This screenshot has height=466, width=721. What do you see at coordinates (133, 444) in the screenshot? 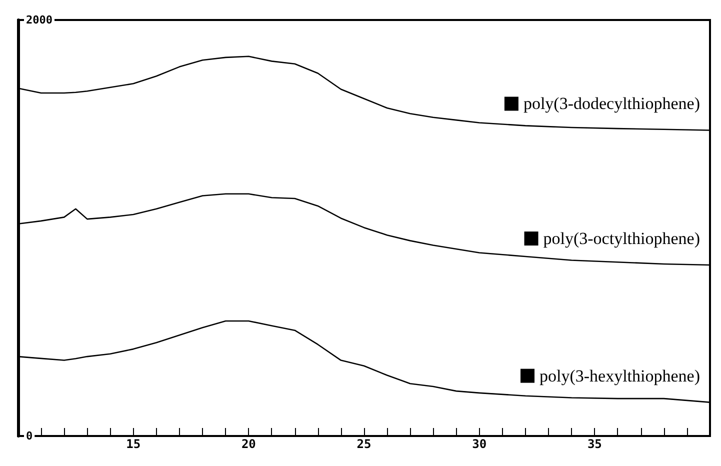
I see `x-tick-label: 15` at bounding box center [133, 444].